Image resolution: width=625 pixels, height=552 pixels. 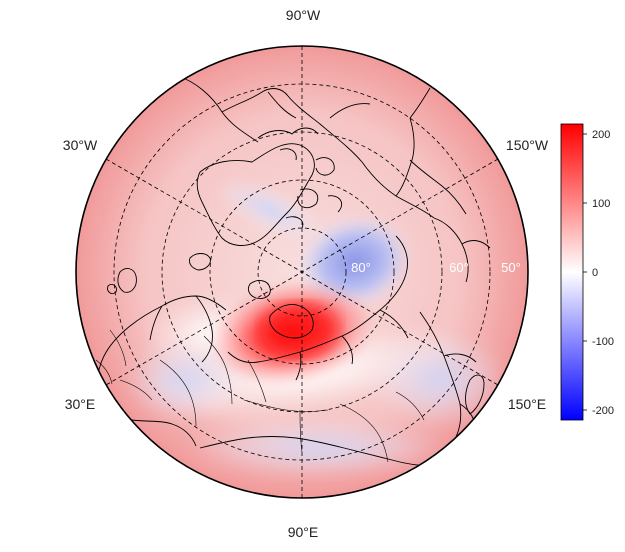 What do you see at coordinates (361, 267) in the screenshot?
I see `lat-label-80: 80°` at bounding box center [361, 267].